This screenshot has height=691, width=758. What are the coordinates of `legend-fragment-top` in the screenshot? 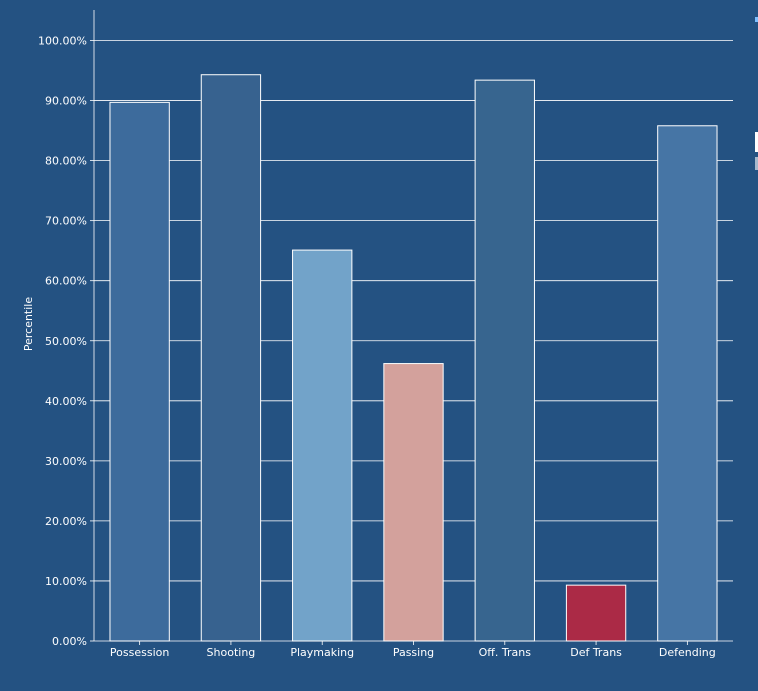 It's located at (756, 19).